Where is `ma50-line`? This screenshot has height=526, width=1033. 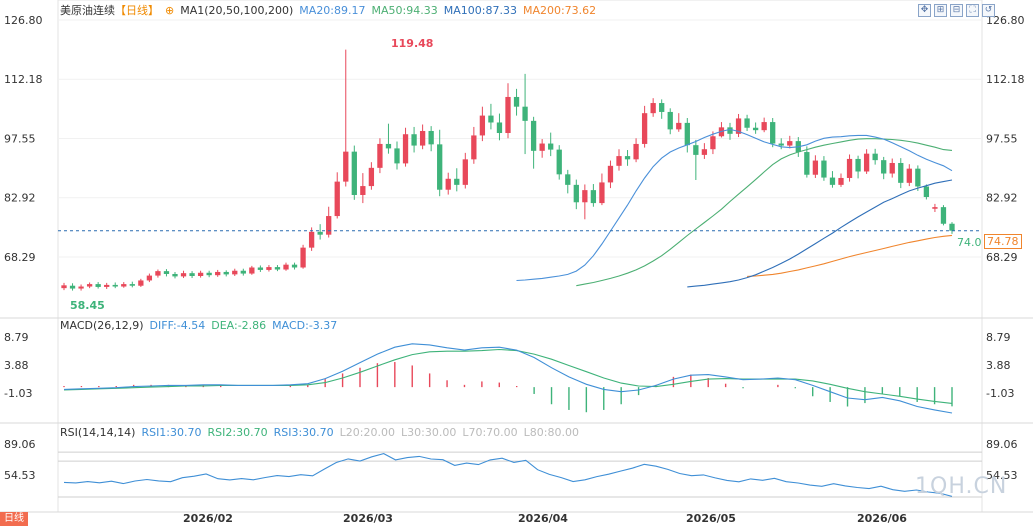 ma50-line is located at coordinates (764, 212).